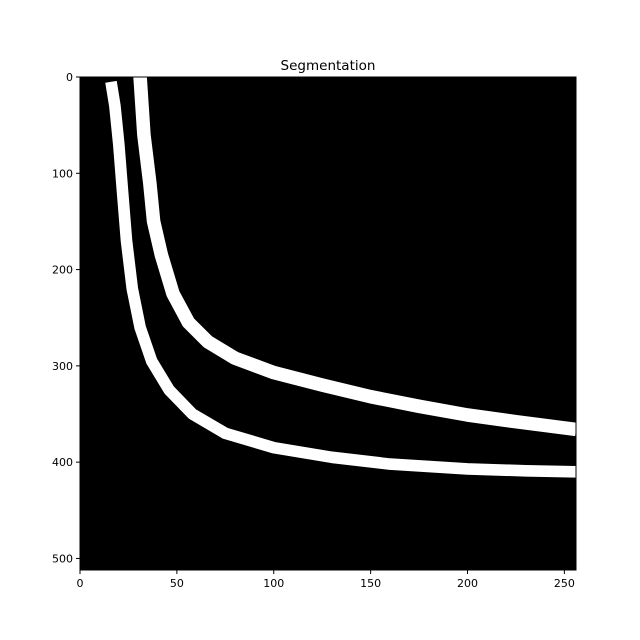 The image size is (640, 640). Describe the element at coordinates (62, 173) in the screenshot. I see `y-tick-label: 100` at that location.